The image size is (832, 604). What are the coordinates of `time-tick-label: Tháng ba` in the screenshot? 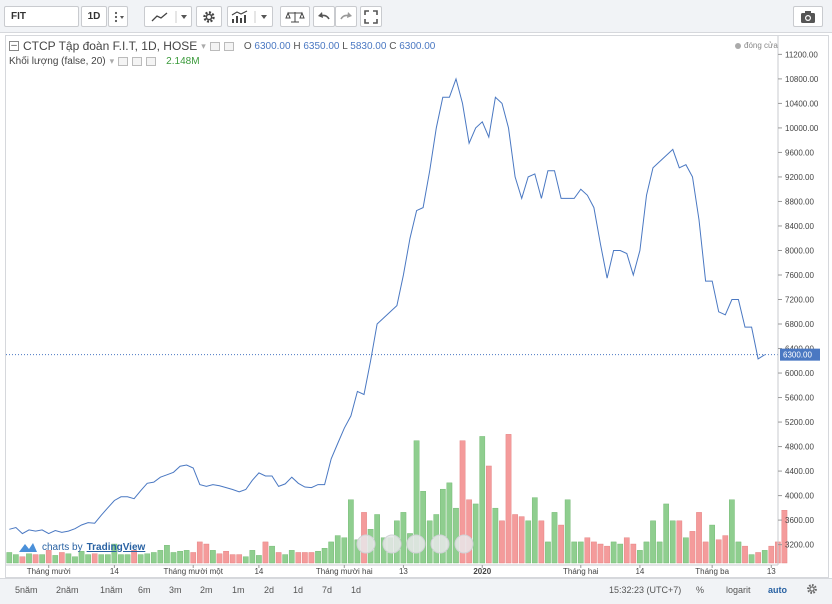 It's located at (712, 571).